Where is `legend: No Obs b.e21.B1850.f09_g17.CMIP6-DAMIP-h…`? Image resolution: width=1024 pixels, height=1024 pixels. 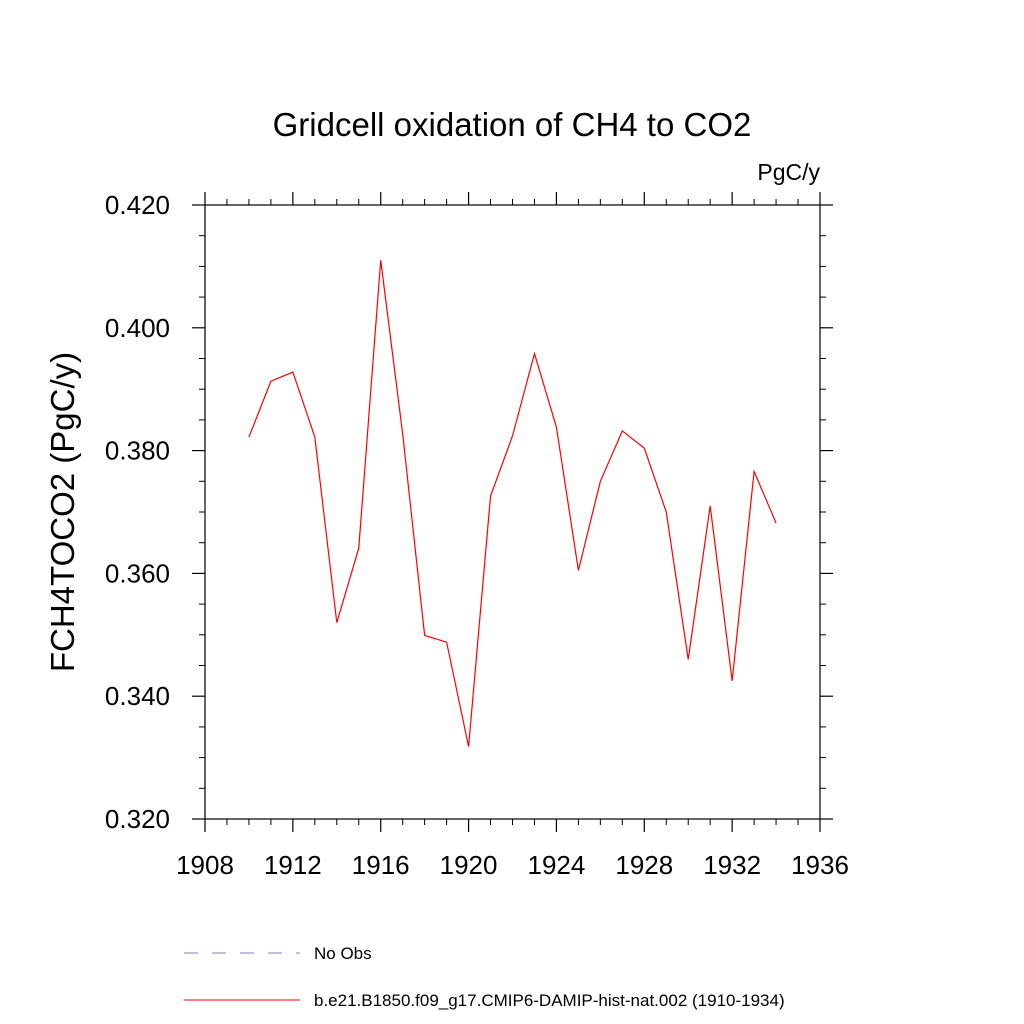
legend: No Obs b.e21.B1850.f09_g17.CMIP6-DAMIP-h… is located at coordinates (484, 977).